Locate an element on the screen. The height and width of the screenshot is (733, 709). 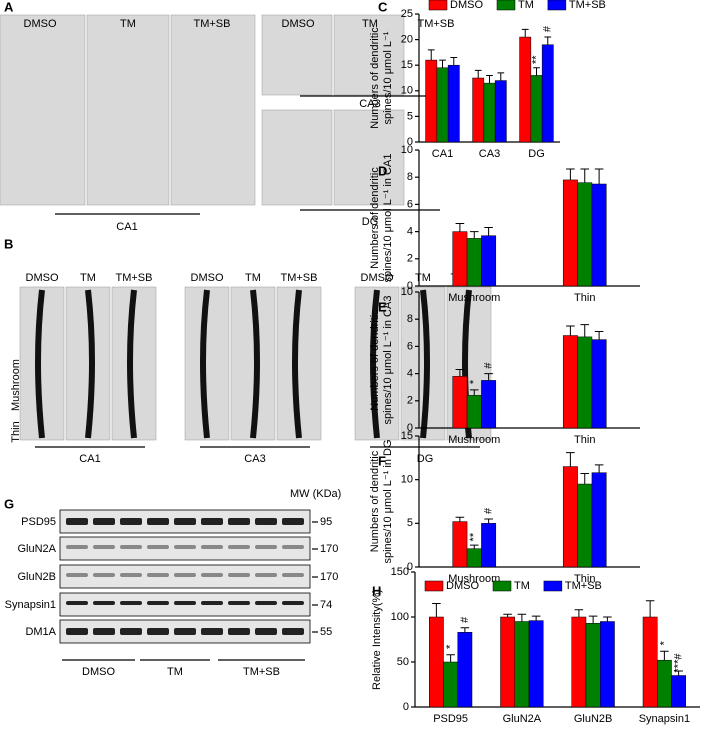
y-axis-label: spines/10 μmol L⁻¹ is located at coordinates (388, 77).